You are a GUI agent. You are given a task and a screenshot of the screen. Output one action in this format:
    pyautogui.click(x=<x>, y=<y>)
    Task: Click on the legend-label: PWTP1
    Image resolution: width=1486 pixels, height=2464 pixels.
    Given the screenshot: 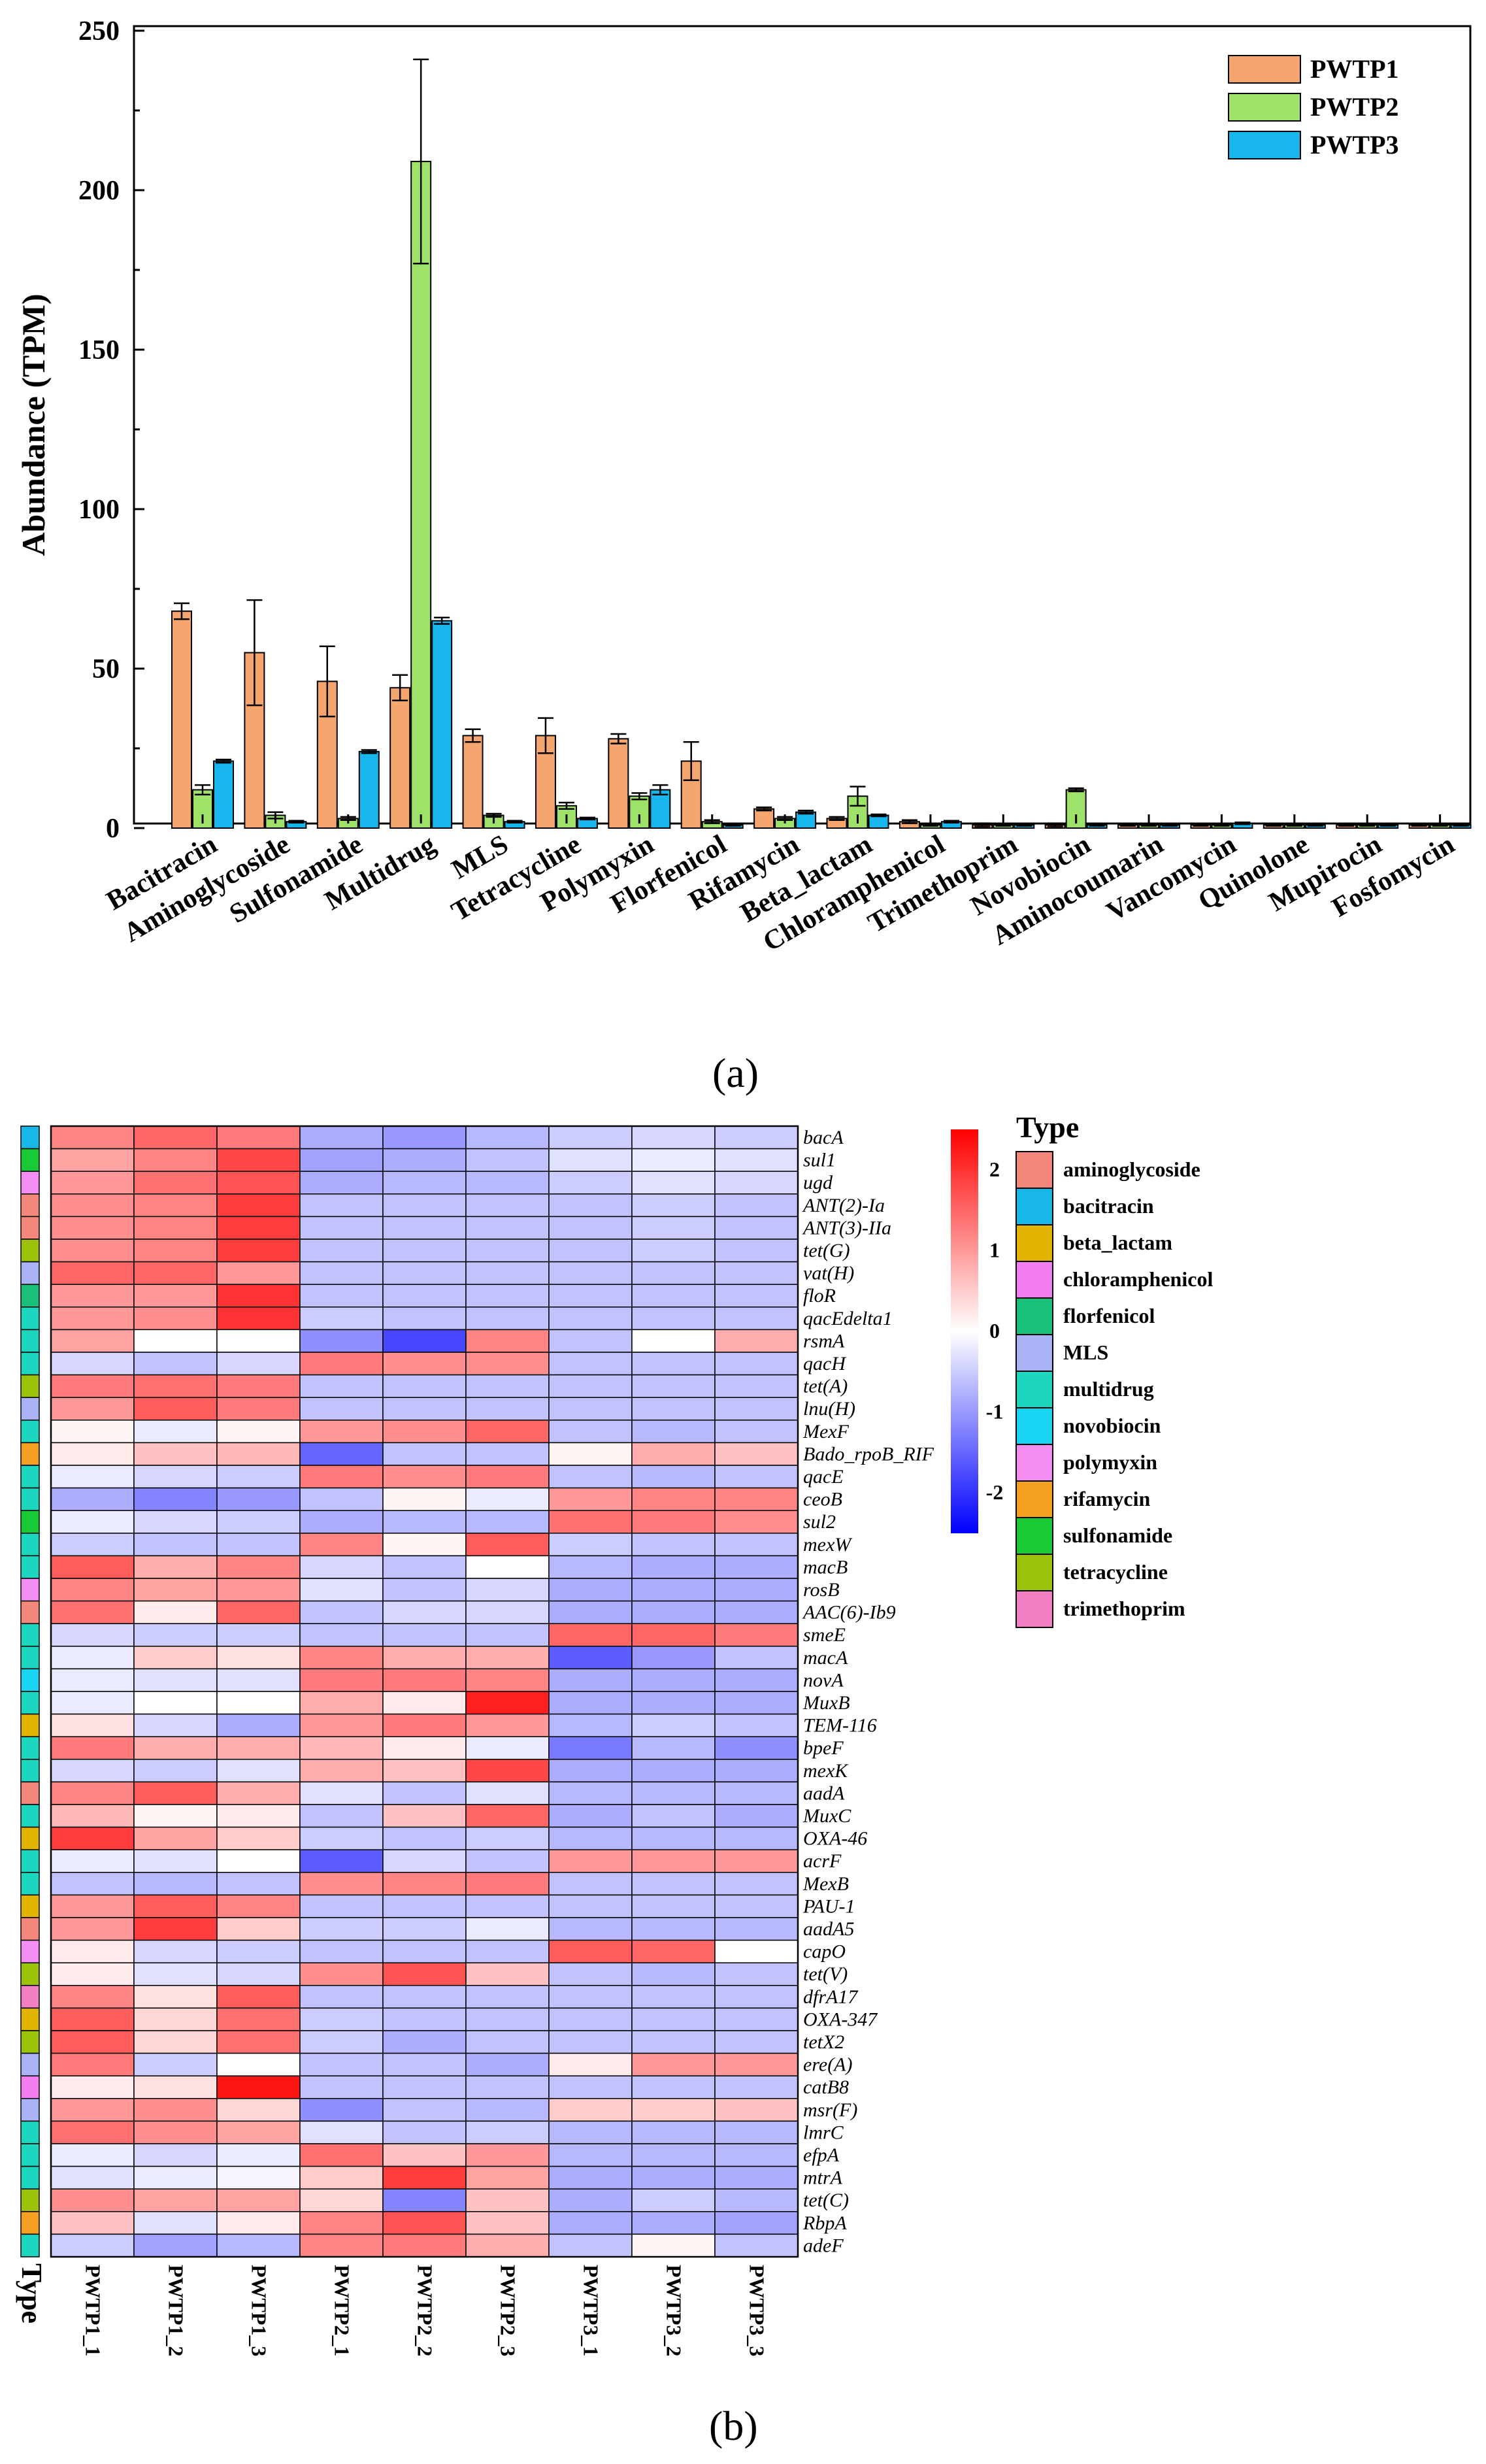 What is the action you would take?
    pyautogui.click(x=1354, y=69)
    